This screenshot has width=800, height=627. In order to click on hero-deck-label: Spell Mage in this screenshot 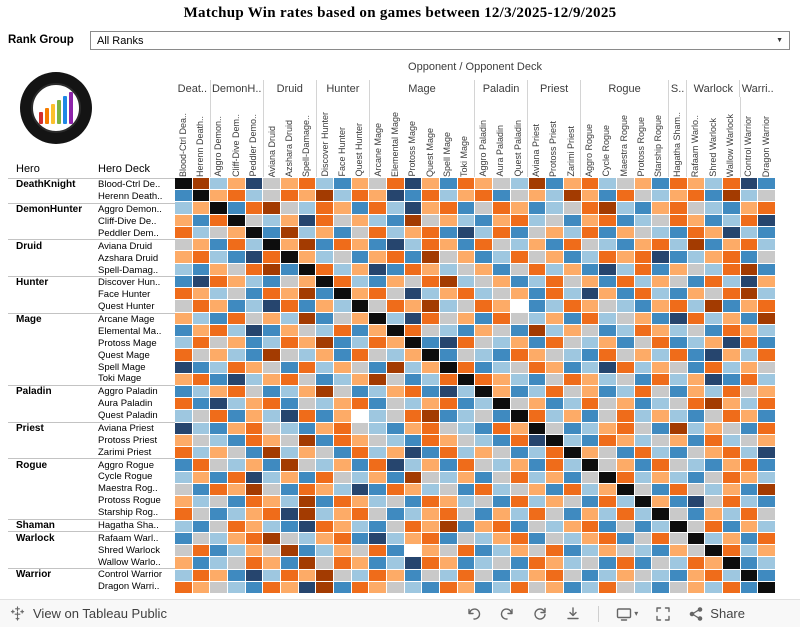, I will do `click(122, 367)`.